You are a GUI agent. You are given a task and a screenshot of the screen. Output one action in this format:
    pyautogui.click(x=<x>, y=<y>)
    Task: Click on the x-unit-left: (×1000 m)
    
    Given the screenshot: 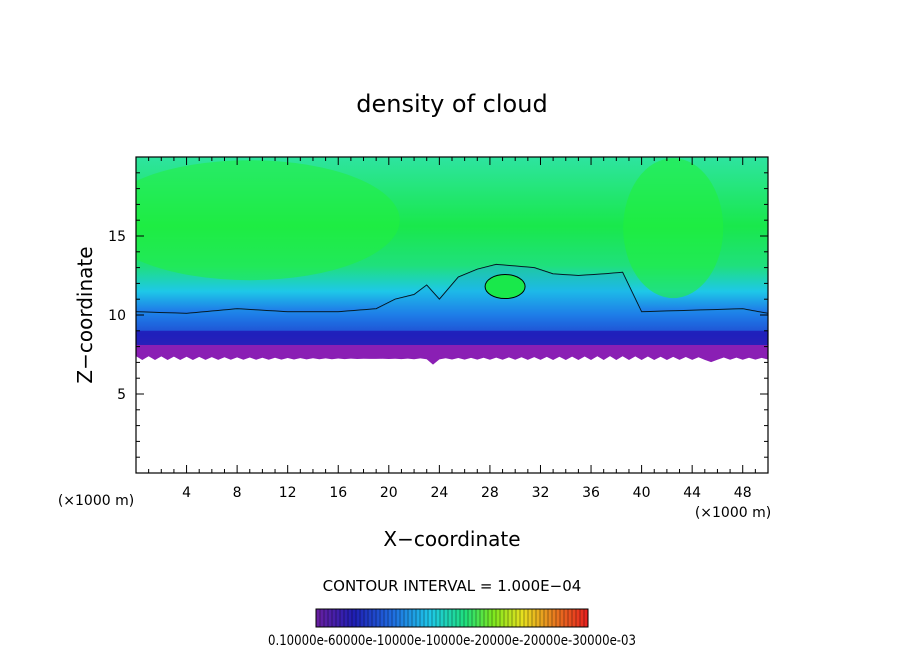 What is the action you would take?
    pyautogui.click(x=96, y=501)
    